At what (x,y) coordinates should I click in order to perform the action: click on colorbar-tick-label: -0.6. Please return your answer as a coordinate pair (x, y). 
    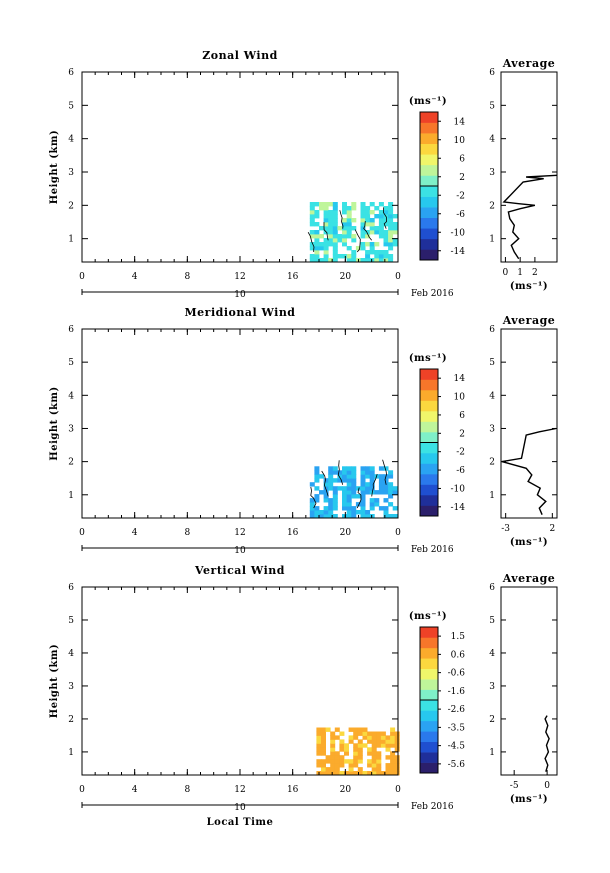
    Looking at the image, I should click on (457, 674).